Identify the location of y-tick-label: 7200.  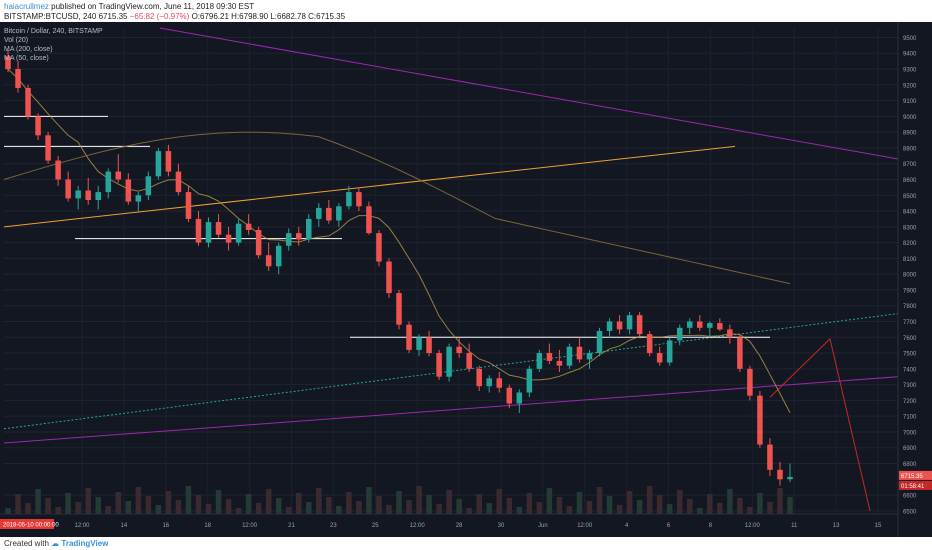
(910, 402).